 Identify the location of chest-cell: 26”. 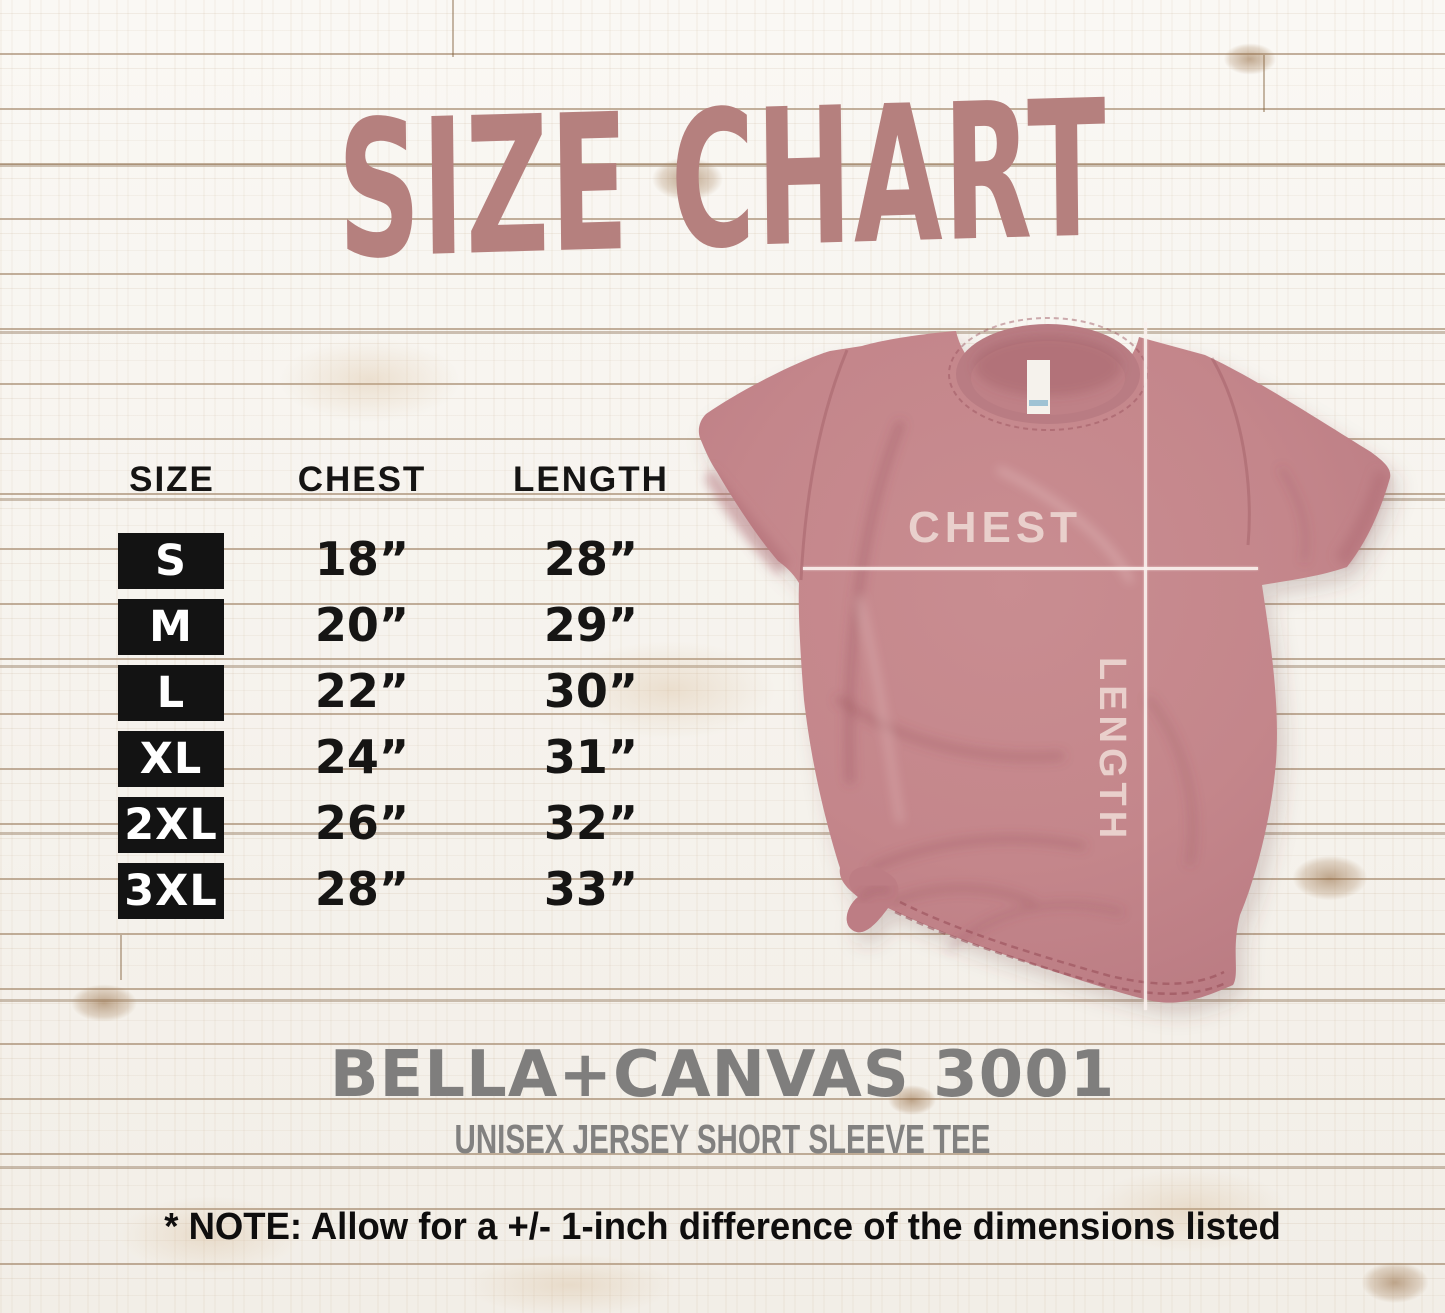
(362, 823).